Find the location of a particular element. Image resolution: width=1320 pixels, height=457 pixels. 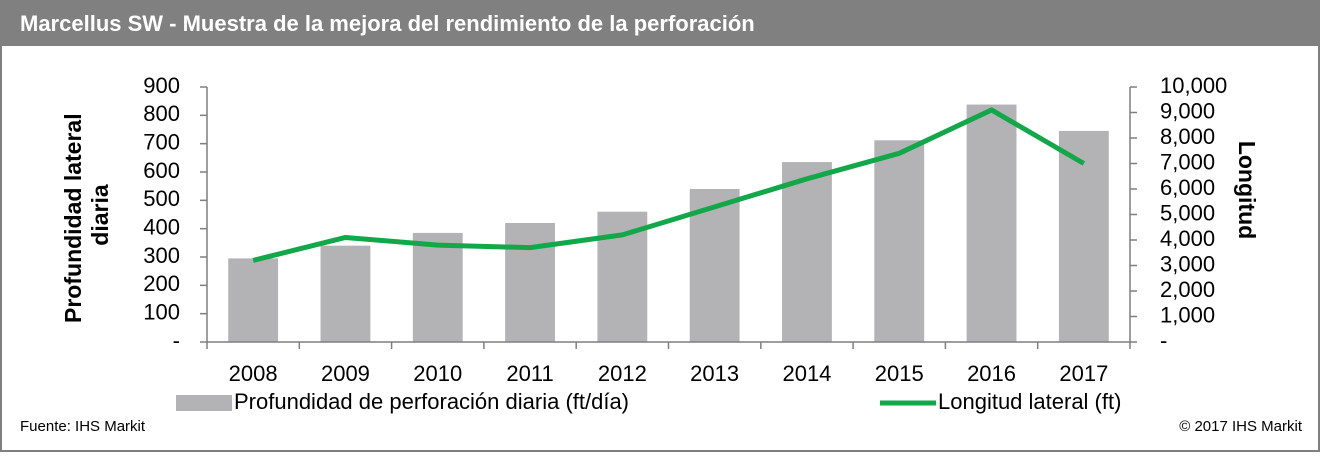

y2-tick-label: 3,000 is located at coordinates (1187, 263).